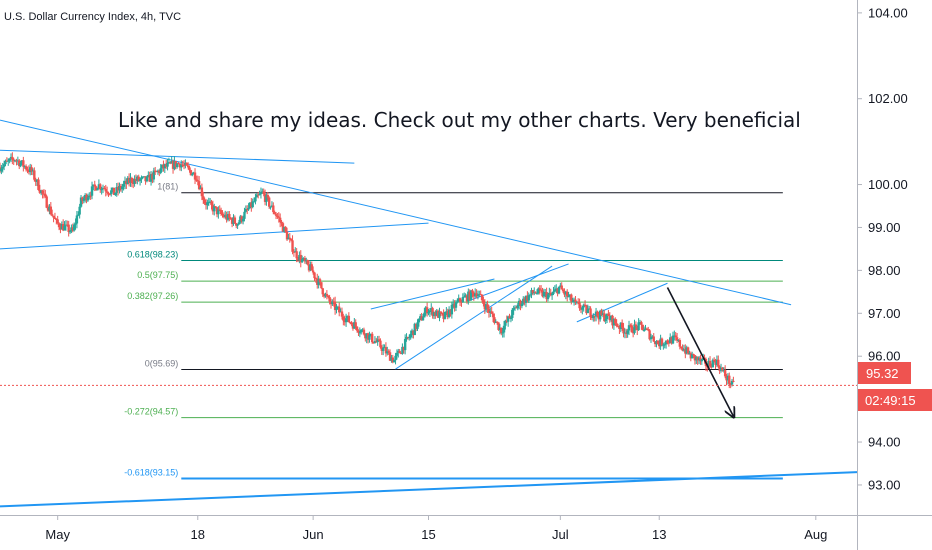  I want to click on lower-rising-trendline, so click(214, 236).